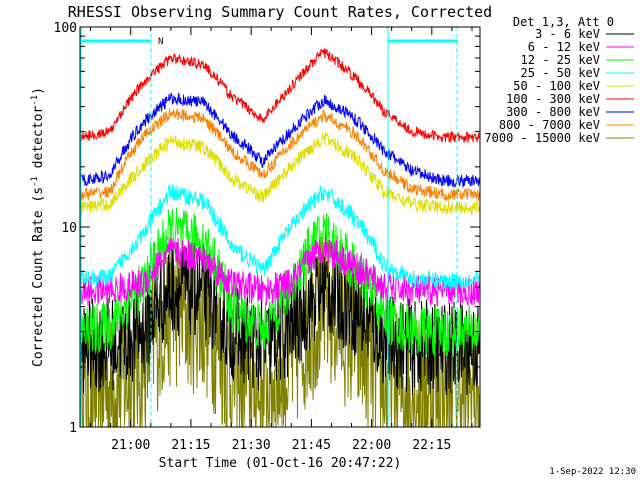 This screenshot has width=640, height=480. What do you see at coordinates (130, 445) in the screenshot?
I see `x-tick-label: 21:00` at bounding box center [130, 445].